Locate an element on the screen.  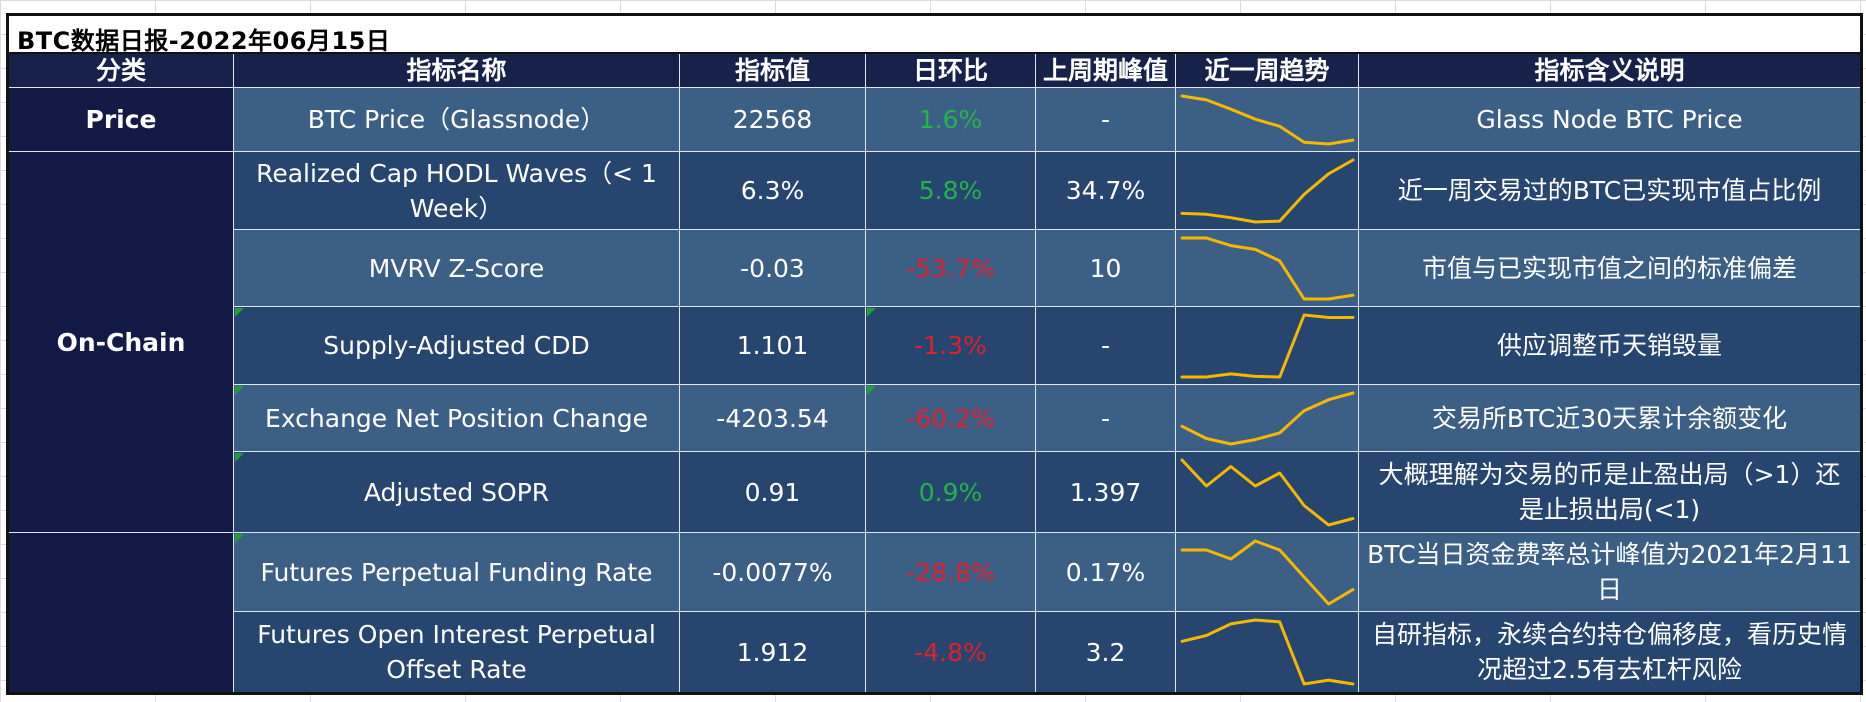
description-text: 市值与已实现市值之间的标准偏差 is located at coordinates (1609, 268).